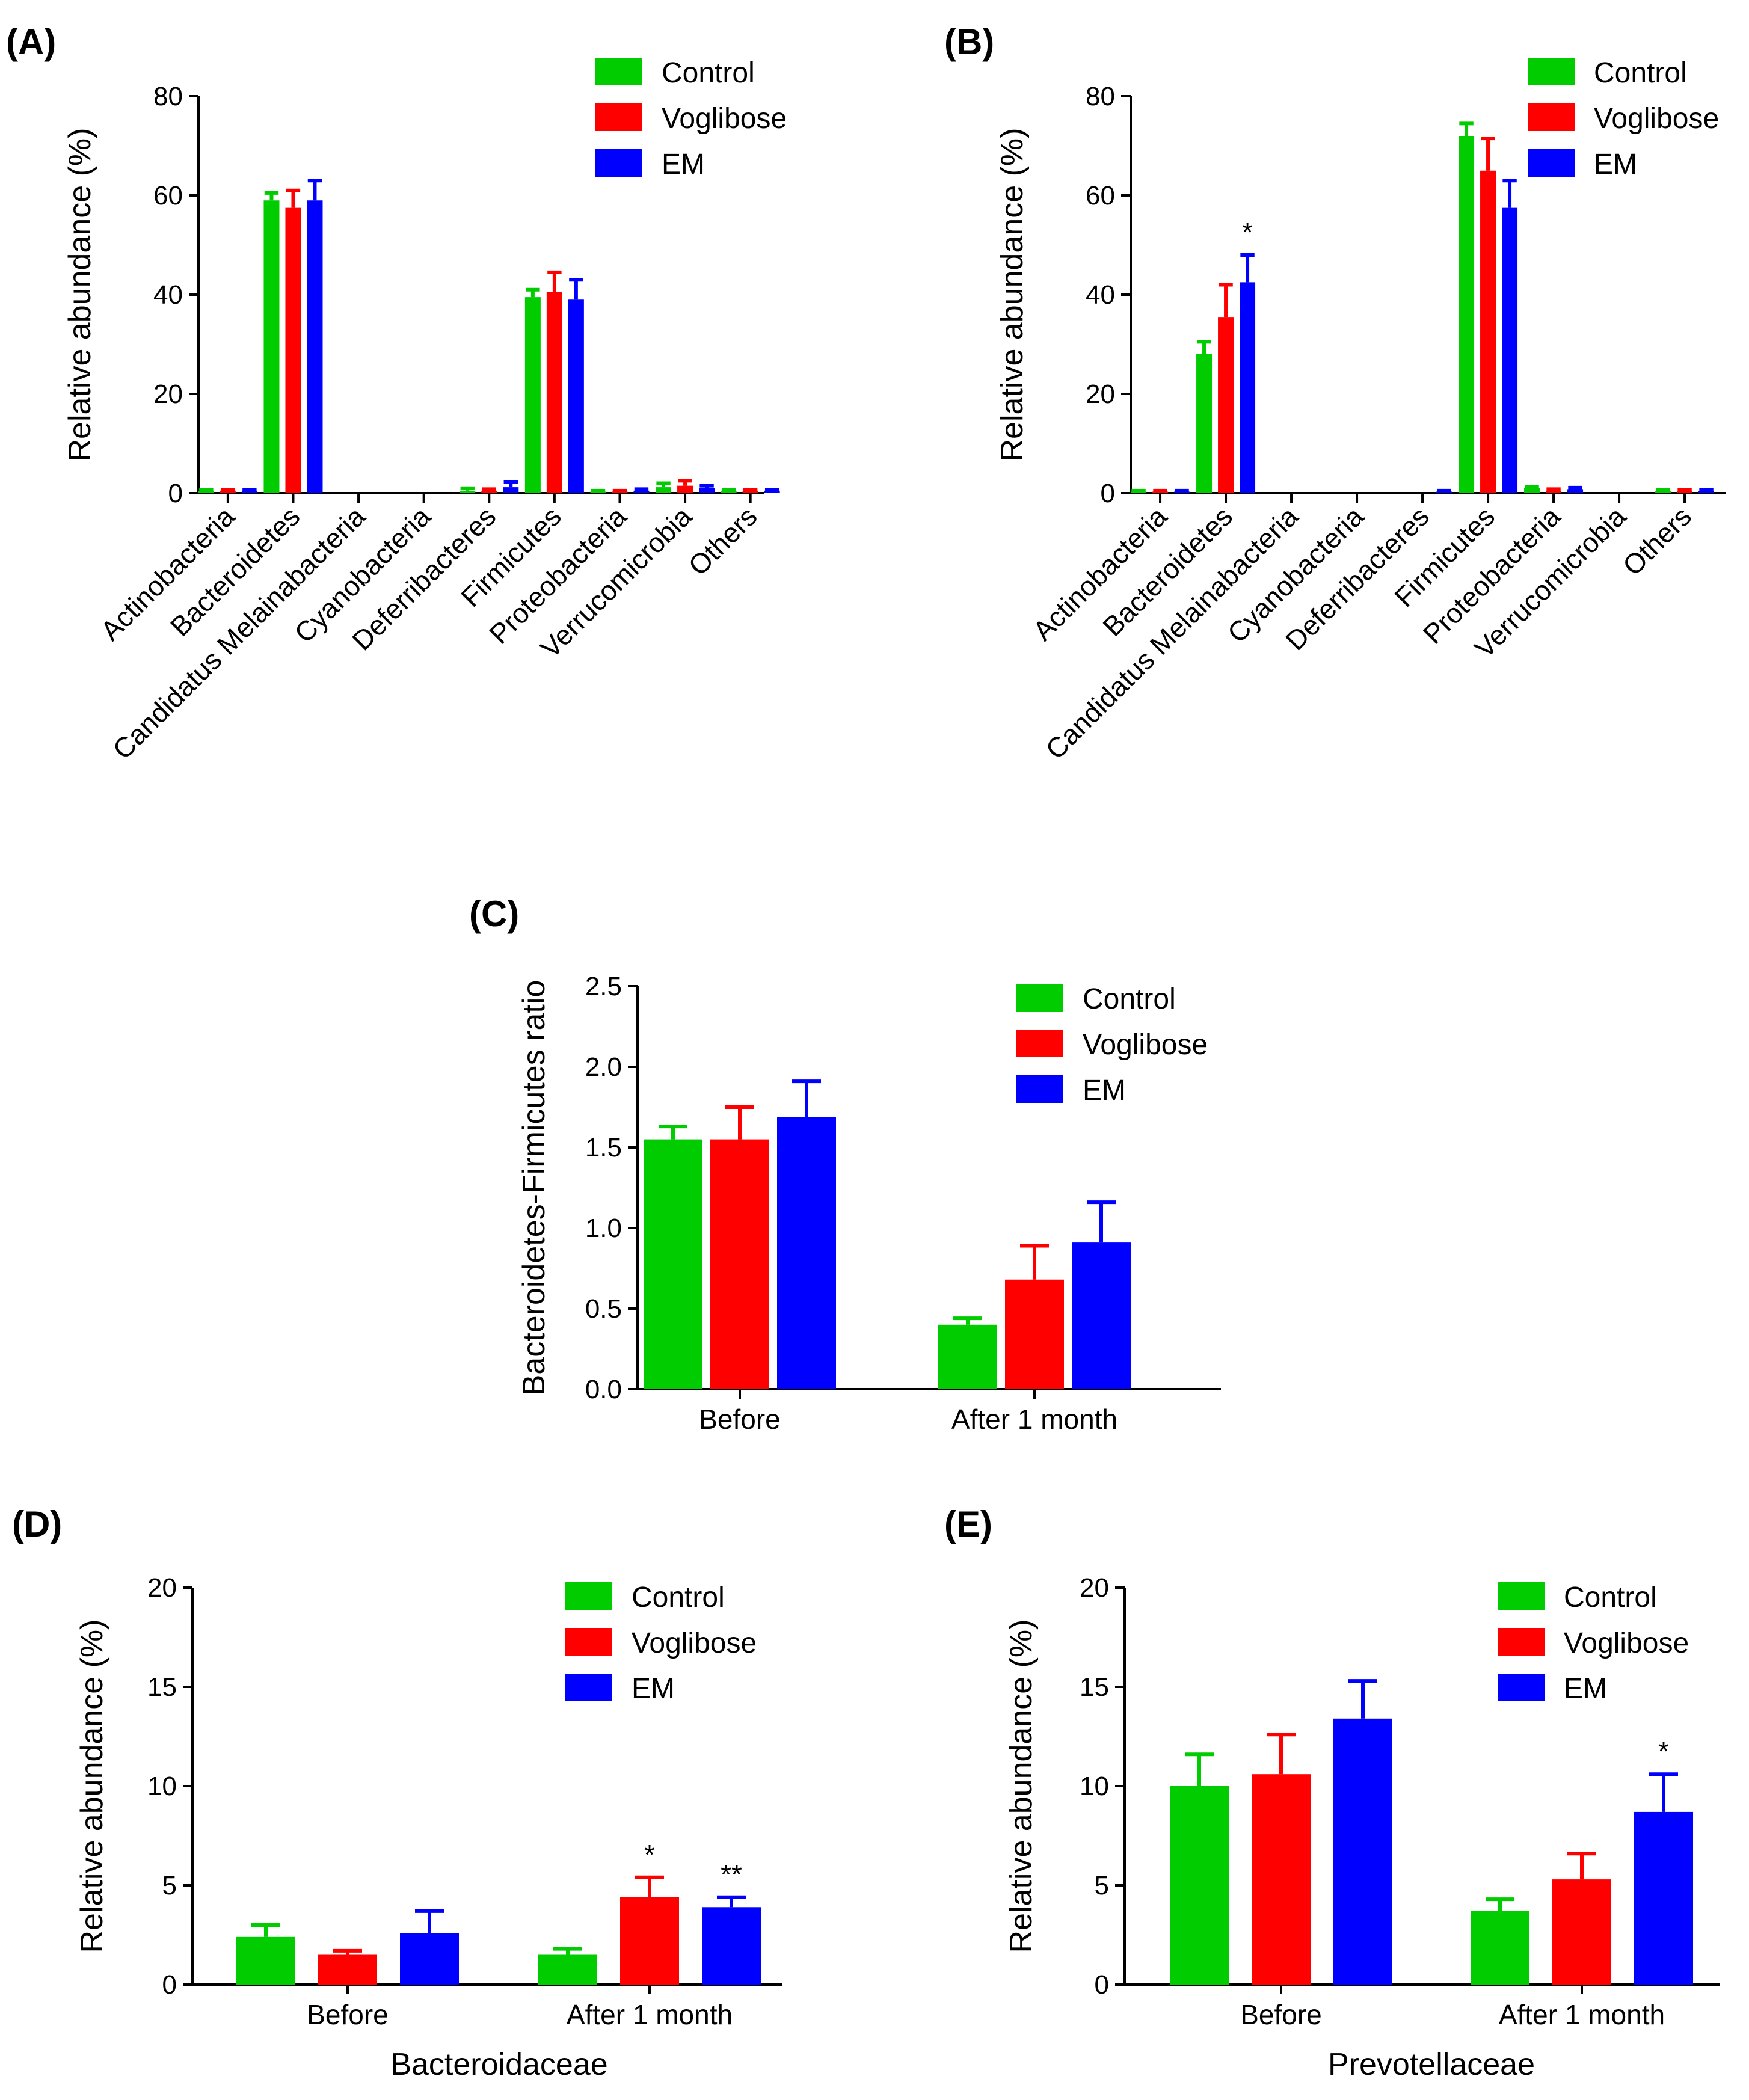 The width and height of the screenshot is (1749, 2100). Describe the element at coordinates (968, 1524) in the screenshot. I see `panel-label: (E)` at that location.